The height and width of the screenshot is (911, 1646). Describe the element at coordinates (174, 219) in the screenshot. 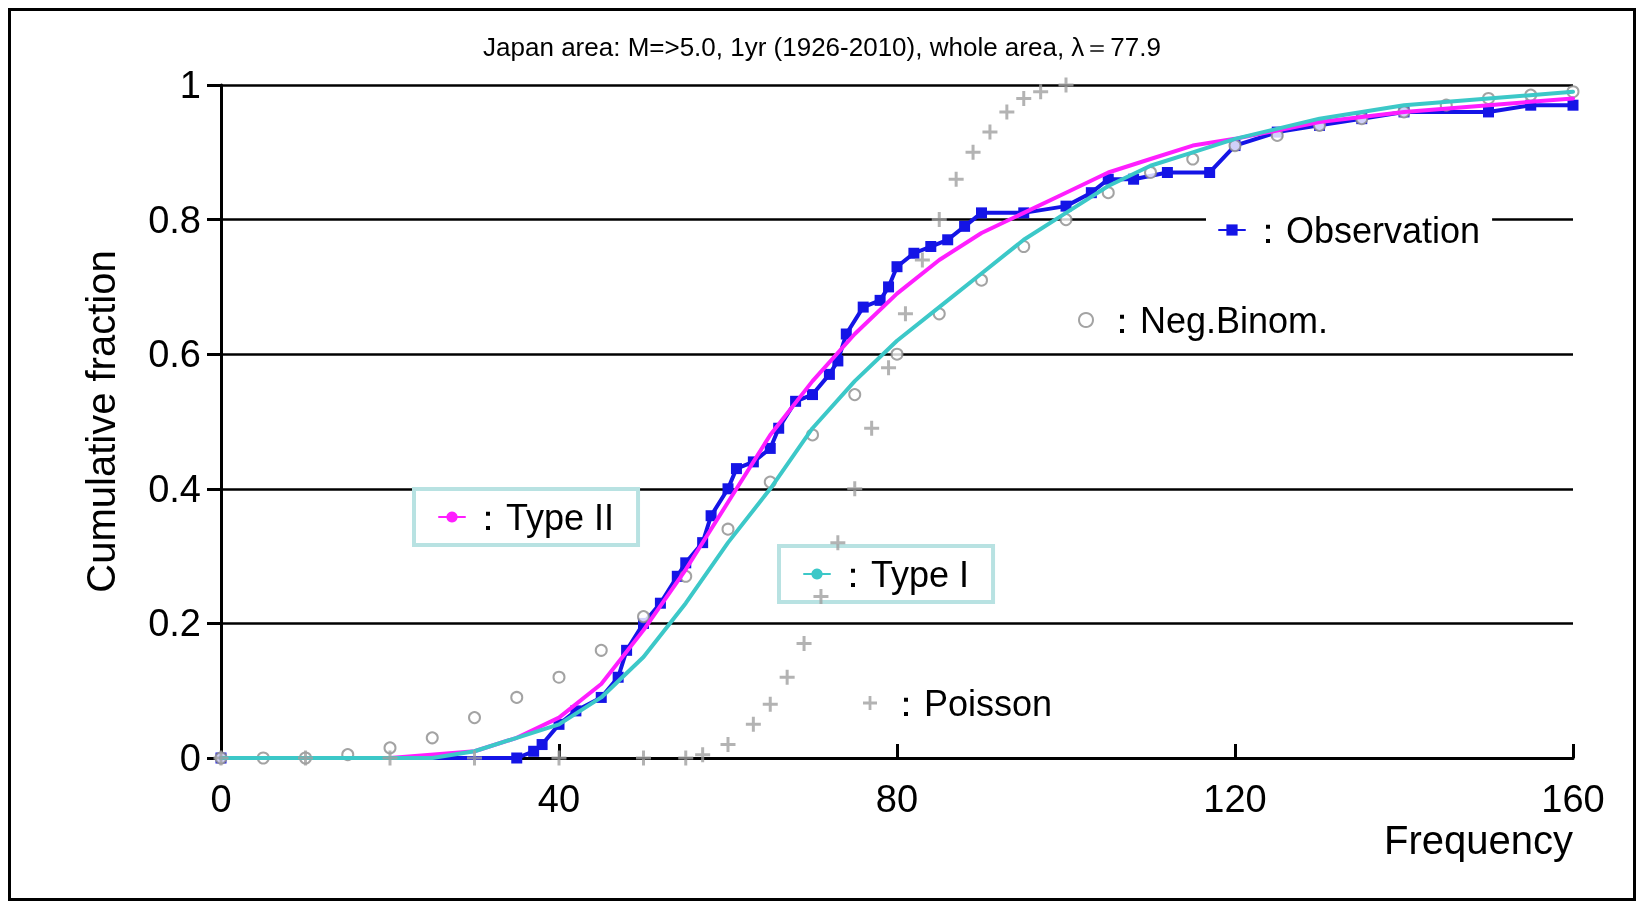

I see `y-tick-label: 0.8` at that location.